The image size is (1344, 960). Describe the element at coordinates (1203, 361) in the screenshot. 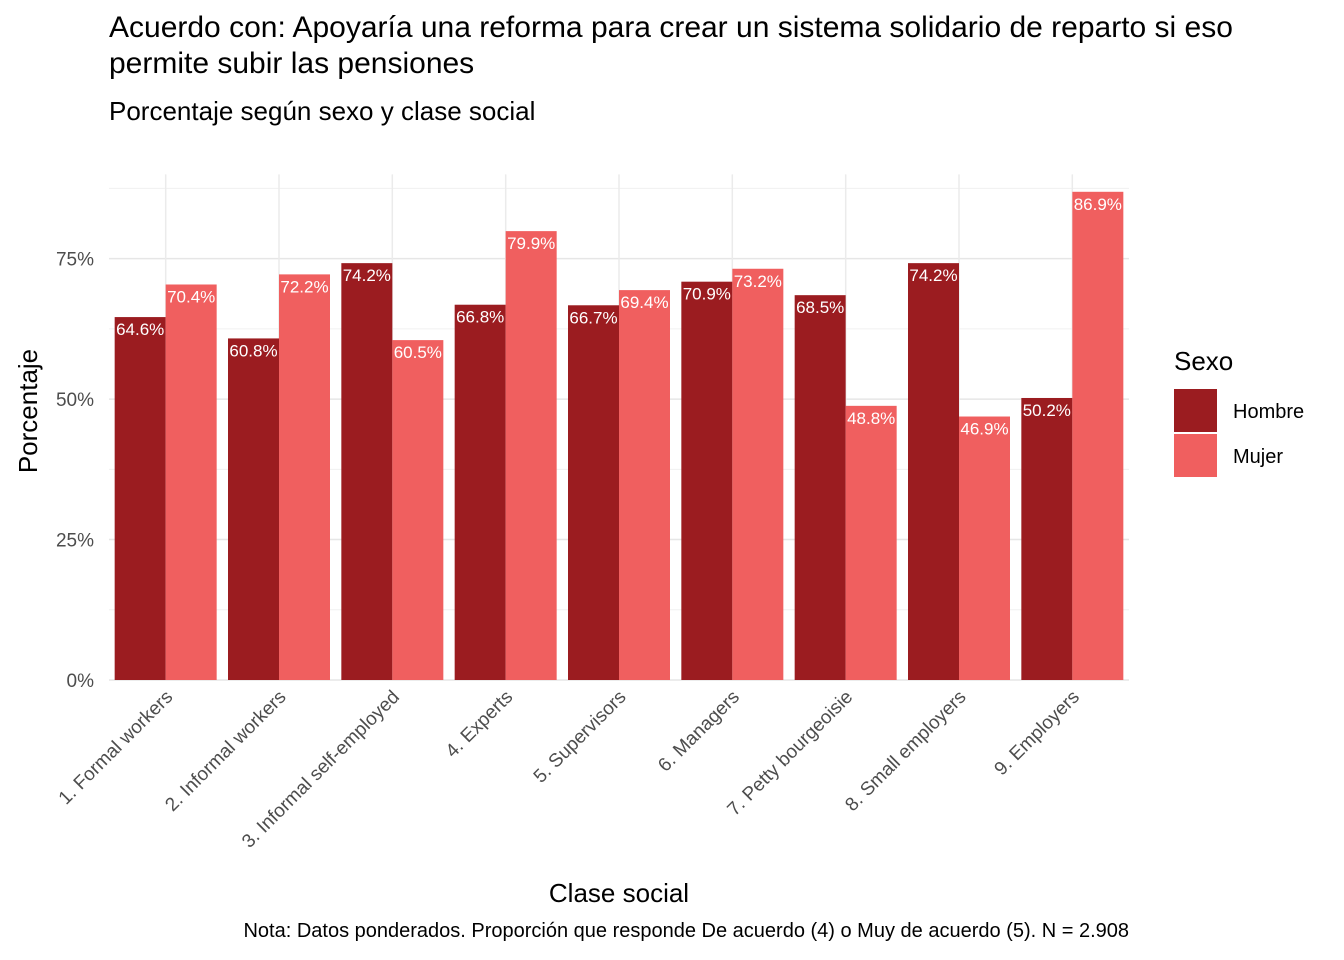

I see `legend-title: Sexo` at that location.